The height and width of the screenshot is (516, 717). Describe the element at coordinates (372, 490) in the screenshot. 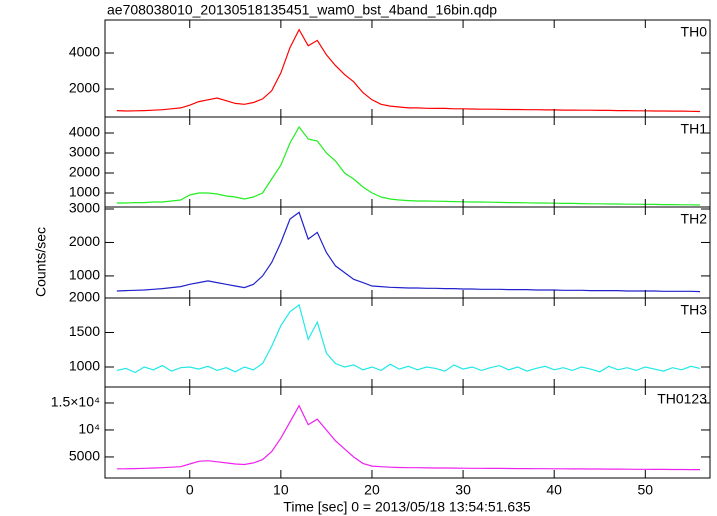

I see `x-tick-label: 20` at that location.